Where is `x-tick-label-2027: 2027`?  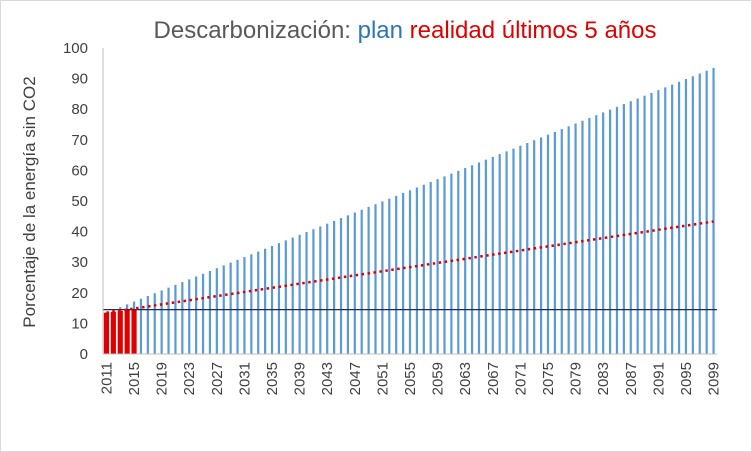 x-tick-label-2027: 2027 is located at coordinates (217, 378).